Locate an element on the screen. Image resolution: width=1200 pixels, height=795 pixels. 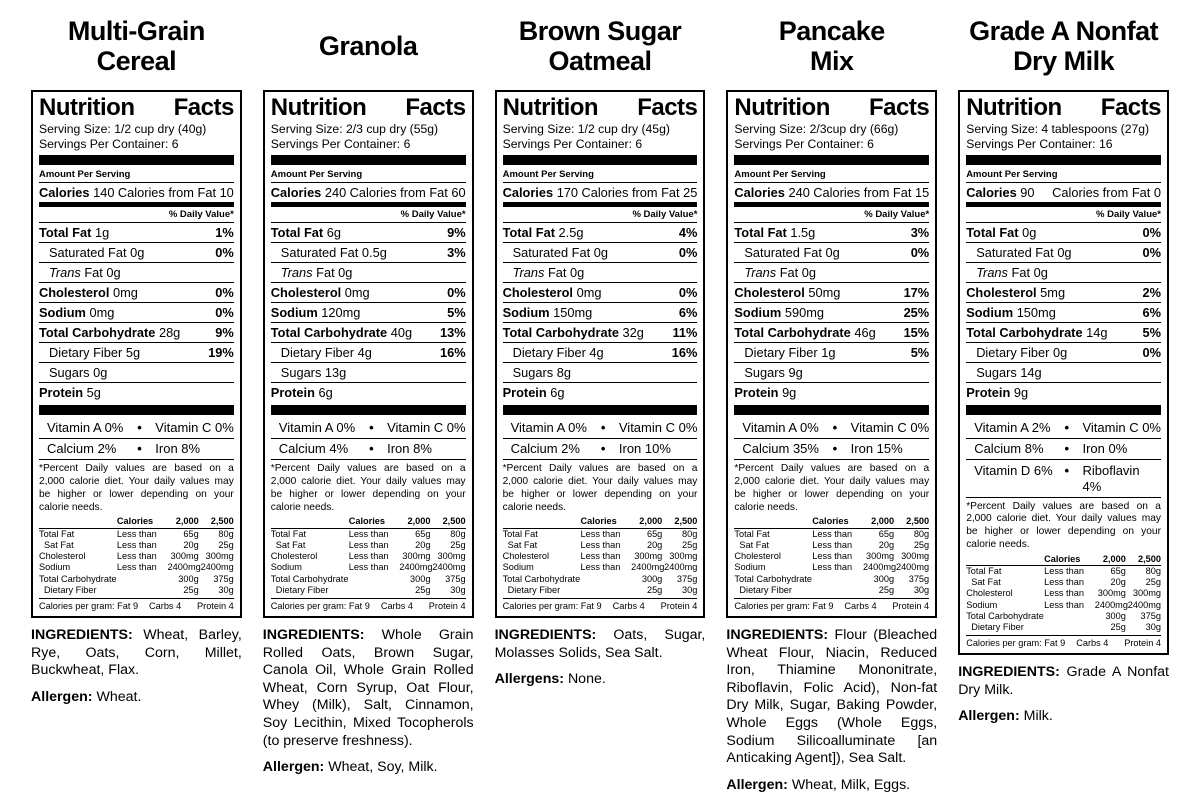
nutrient-row: Total Fat 0g 0% is located at coordinates (1063, 233).